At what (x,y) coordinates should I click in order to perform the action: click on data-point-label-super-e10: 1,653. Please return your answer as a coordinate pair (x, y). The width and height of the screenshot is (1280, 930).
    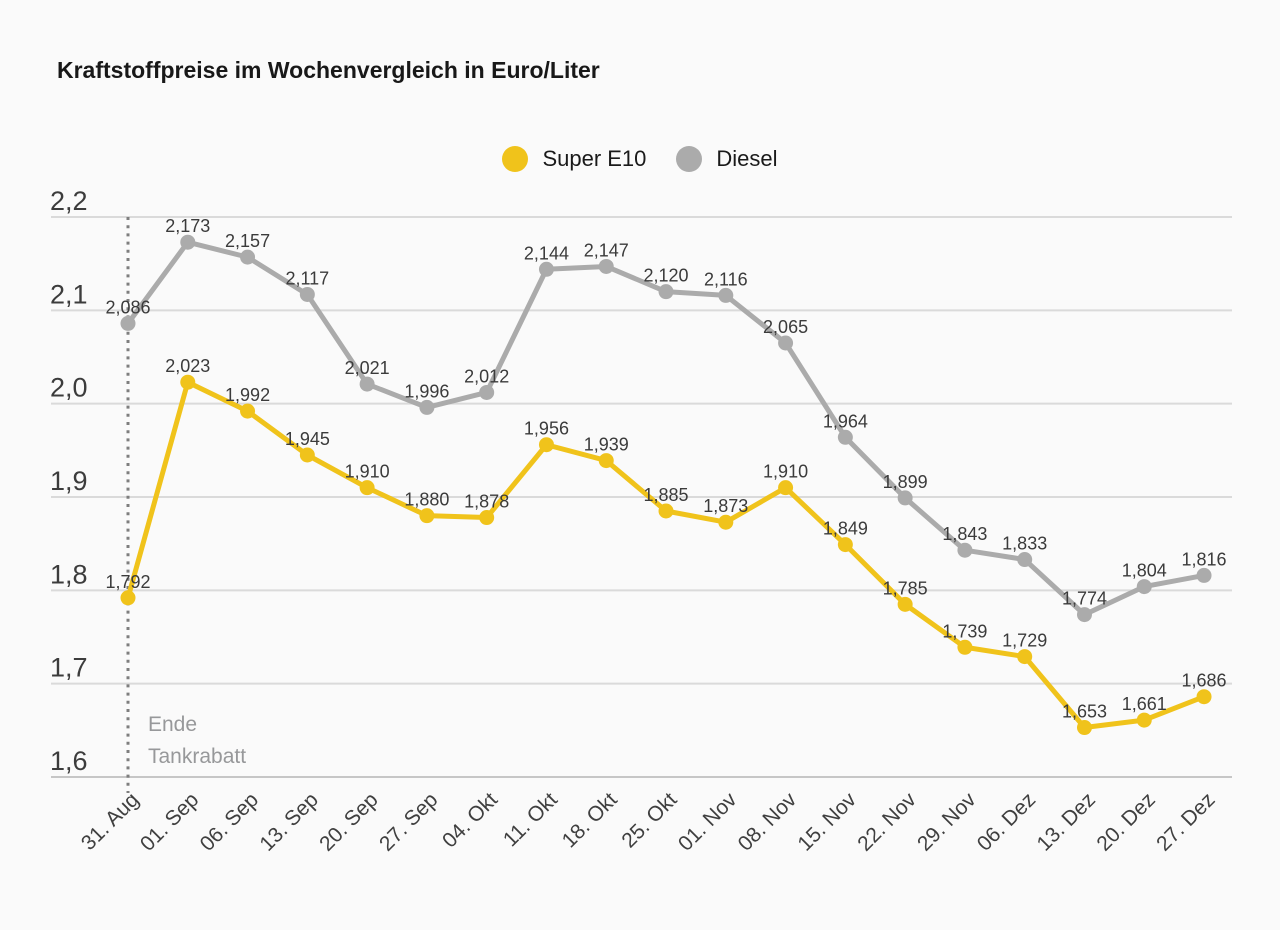
    Looking at the image, I should click on (1084, 712).